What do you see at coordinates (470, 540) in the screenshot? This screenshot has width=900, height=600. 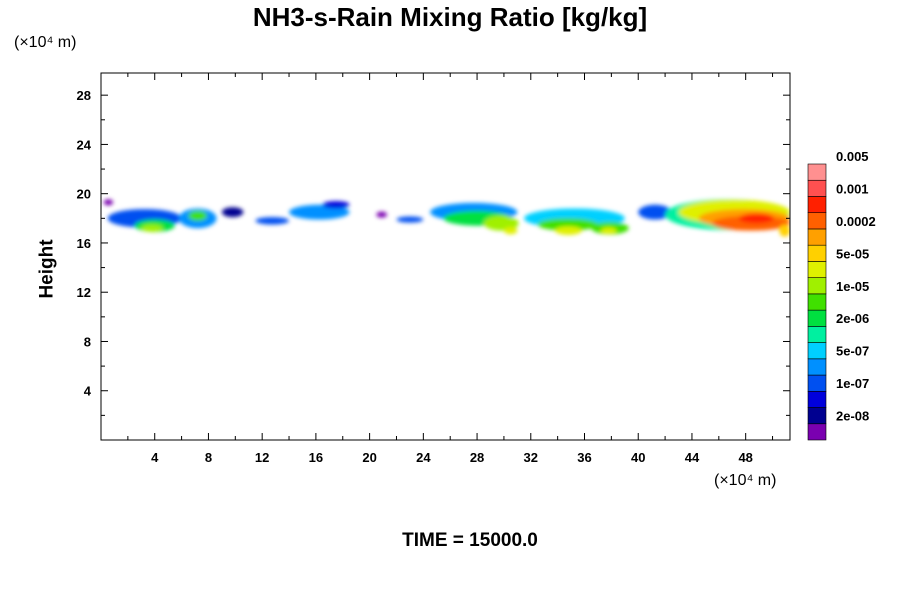 I see `time-label: TIME = 15000.0` at bounding box center [470, 540].